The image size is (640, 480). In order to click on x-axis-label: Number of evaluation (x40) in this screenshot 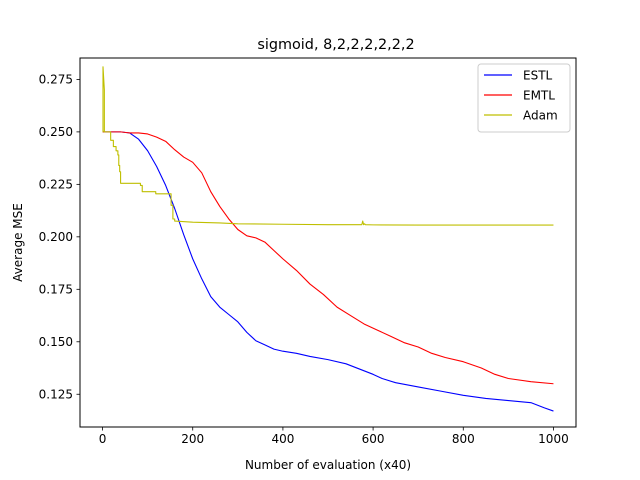, I will do `click(328, 465)`.